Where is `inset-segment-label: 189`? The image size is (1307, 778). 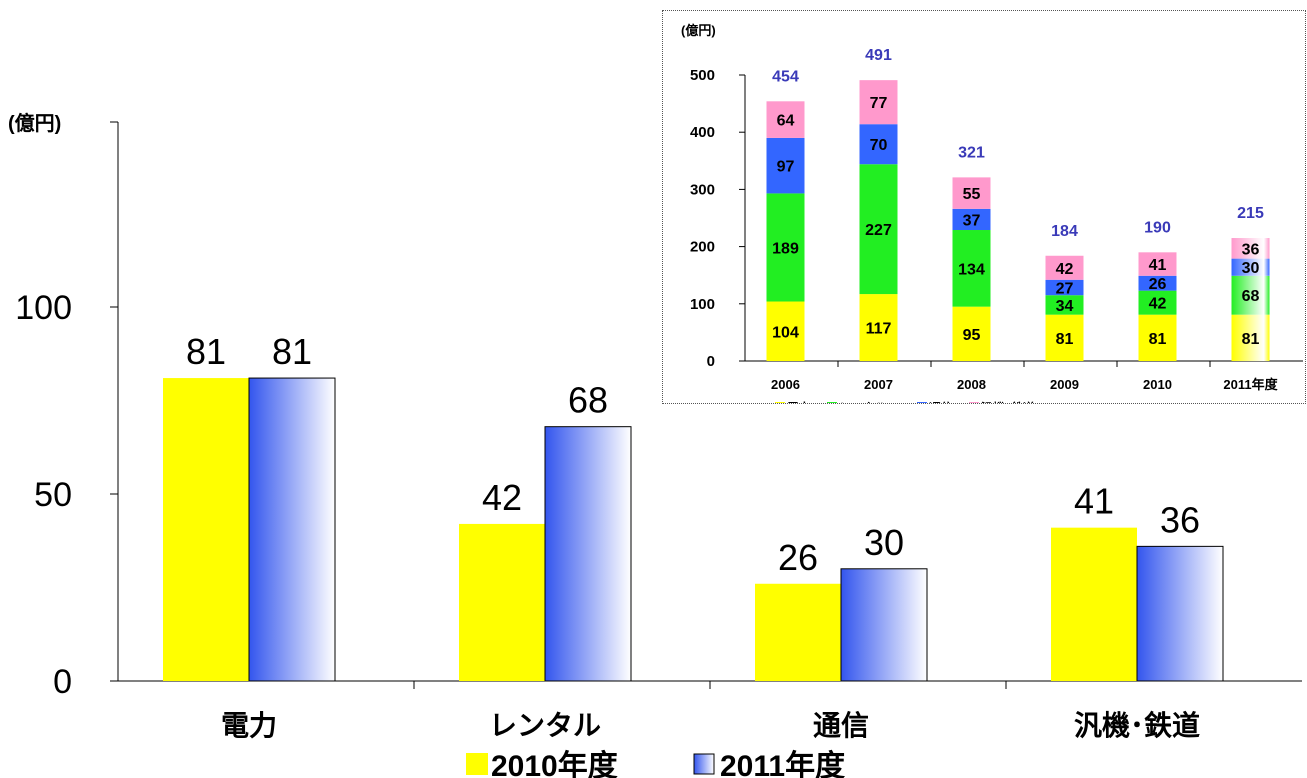 inset-segment-label: 189 is located at coordinates (785, 248).